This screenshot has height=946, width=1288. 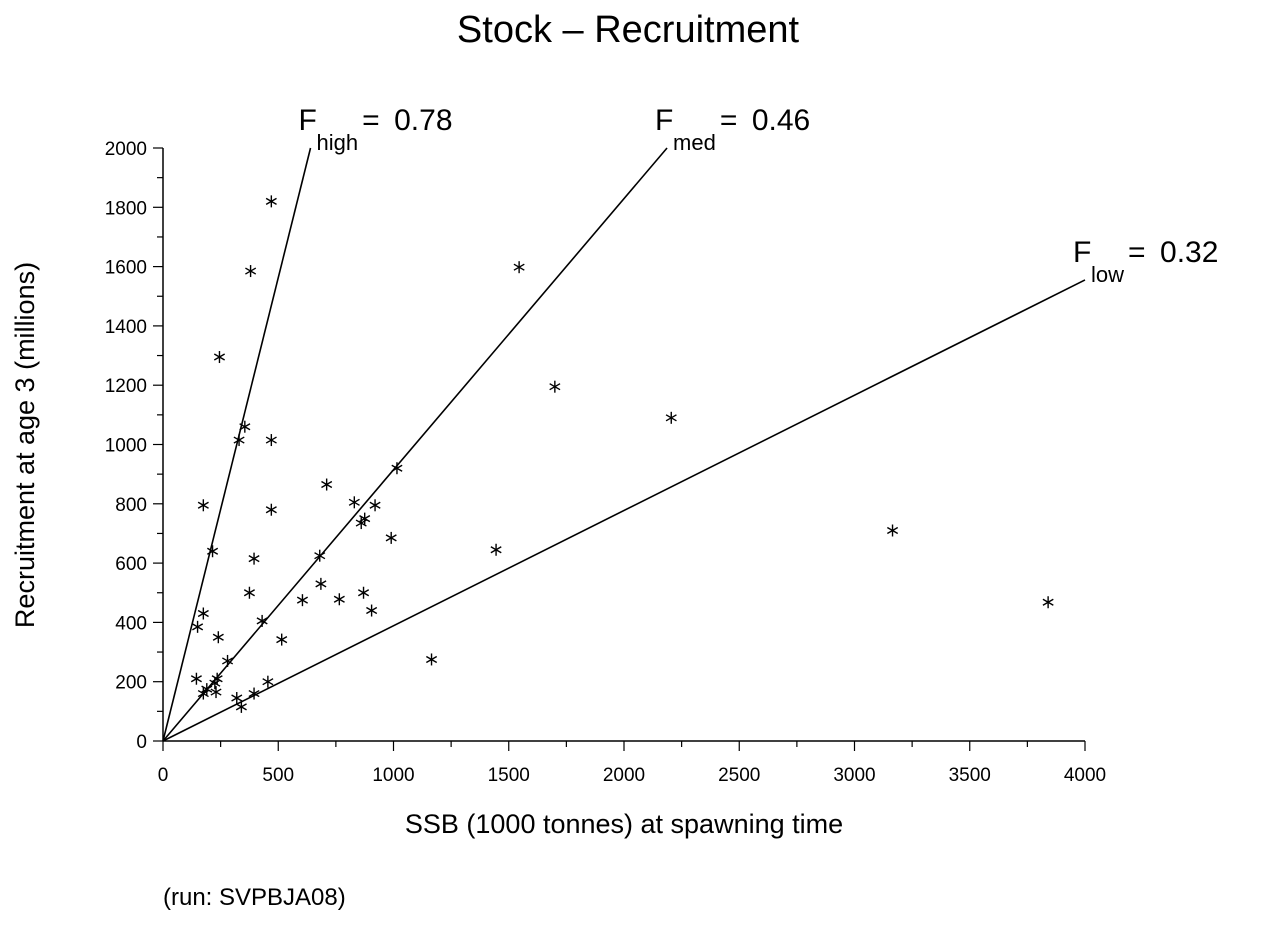 I want to click on x-tick-label: 2000, so click(x=624, y=775).